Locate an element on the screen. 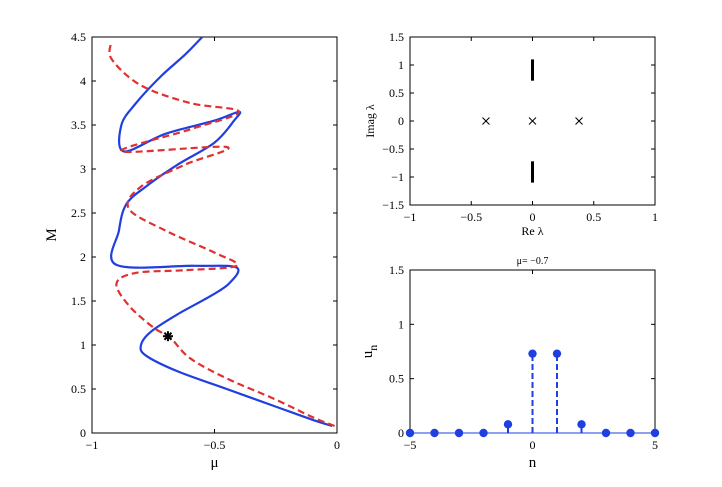  bifurcation-y-tick-label: 0 is located at coordinates (83, 433).